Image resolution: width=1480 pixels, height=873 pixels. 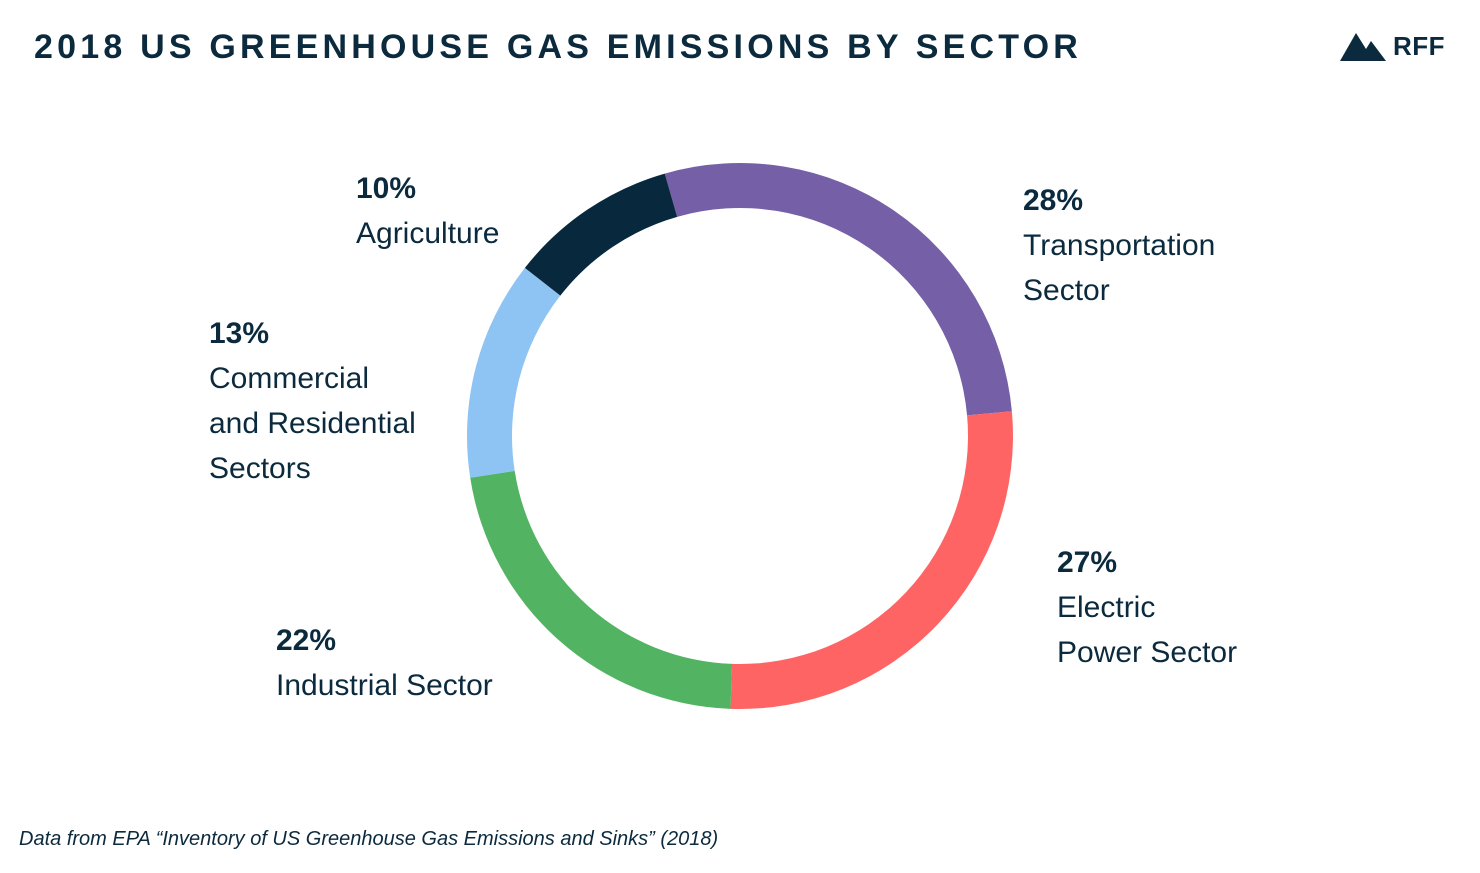 What do you see at coordinates (1147, 652) in the screenshot?
I see `slice-name-line: Power Sector` at bounding box center [1147, 652].